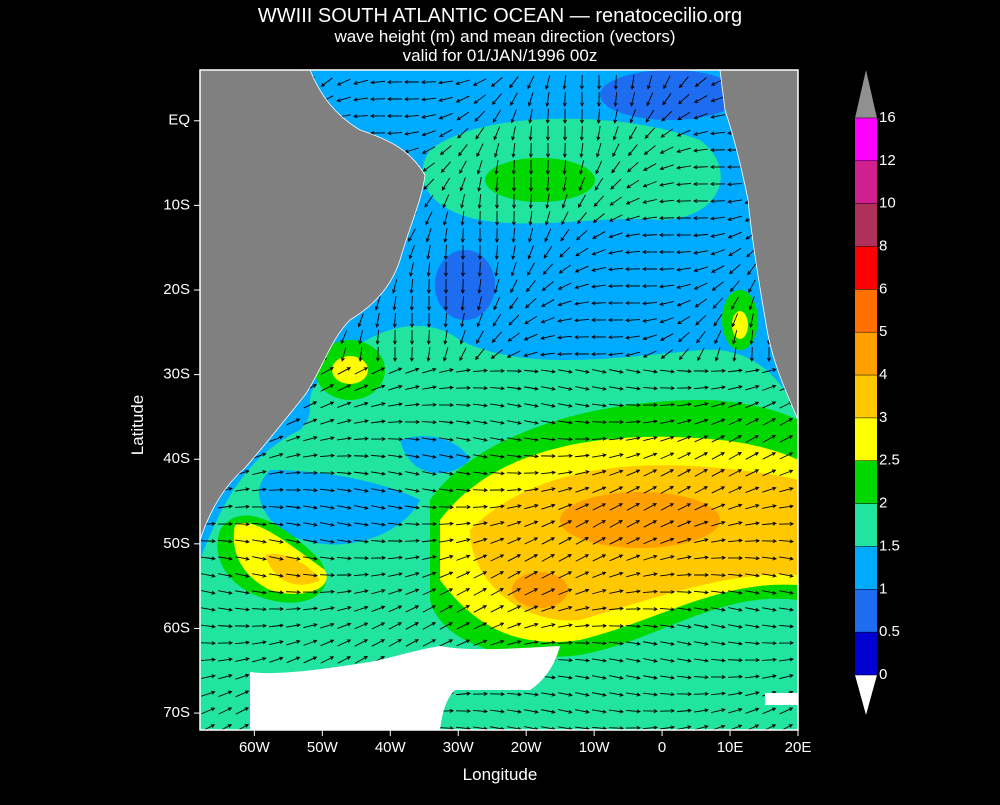 Image resolution: width=1000 pixels, height=805 pixels. I want to click on x-tick-label: 40W, so click(391, 747).